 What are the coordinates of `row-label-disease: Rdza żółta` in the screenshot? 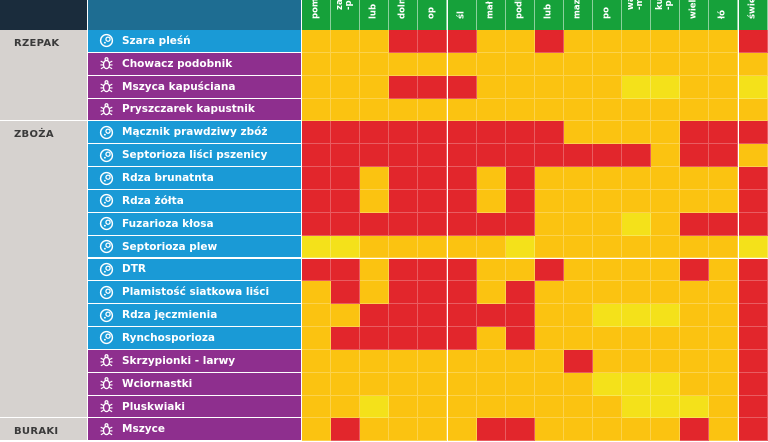 It's located at (194, 201).